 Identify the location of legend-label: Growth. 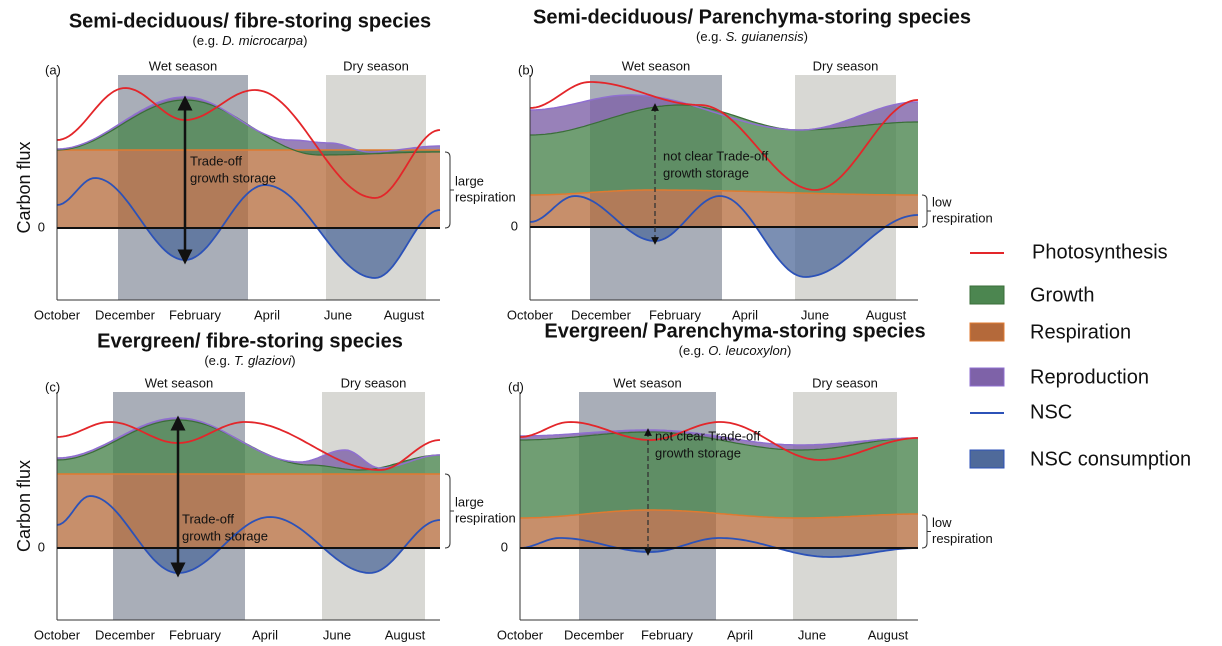
(1062, 295).